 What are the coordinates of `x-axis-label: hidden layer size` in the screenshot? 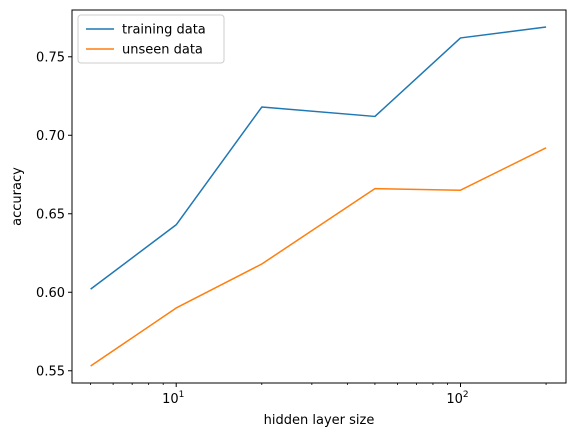 It's located at (319, 420).